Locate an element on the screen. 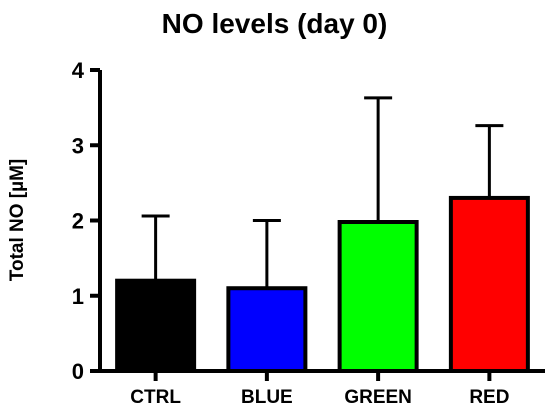  y-tick-label: 0 is located at coordinates (78, 371).